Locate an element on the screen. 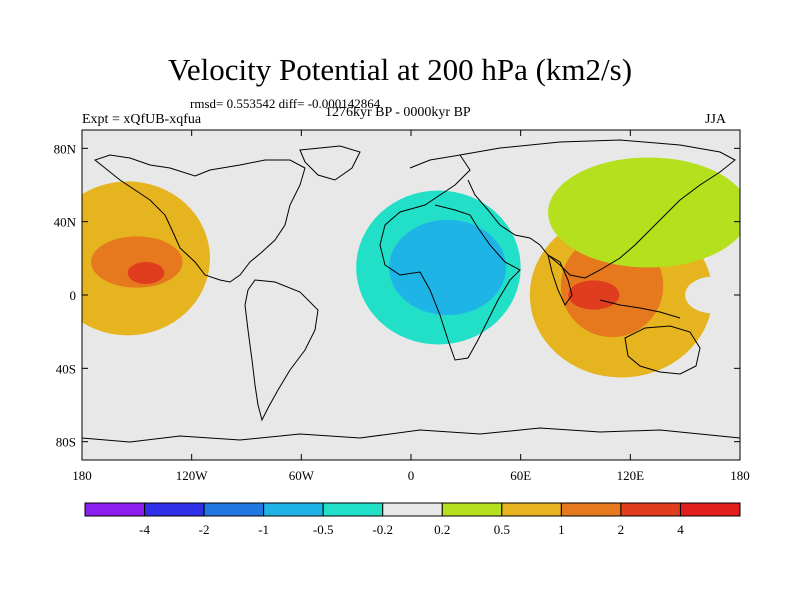  x-tick-label: 60W is located at coordinates (302, 475).